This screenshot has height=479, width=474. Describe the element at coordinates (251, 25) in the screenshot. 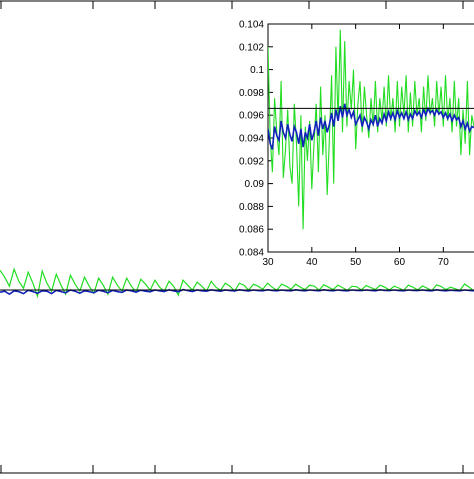

I see `inset-y-tick-label: 0.104` at that location.